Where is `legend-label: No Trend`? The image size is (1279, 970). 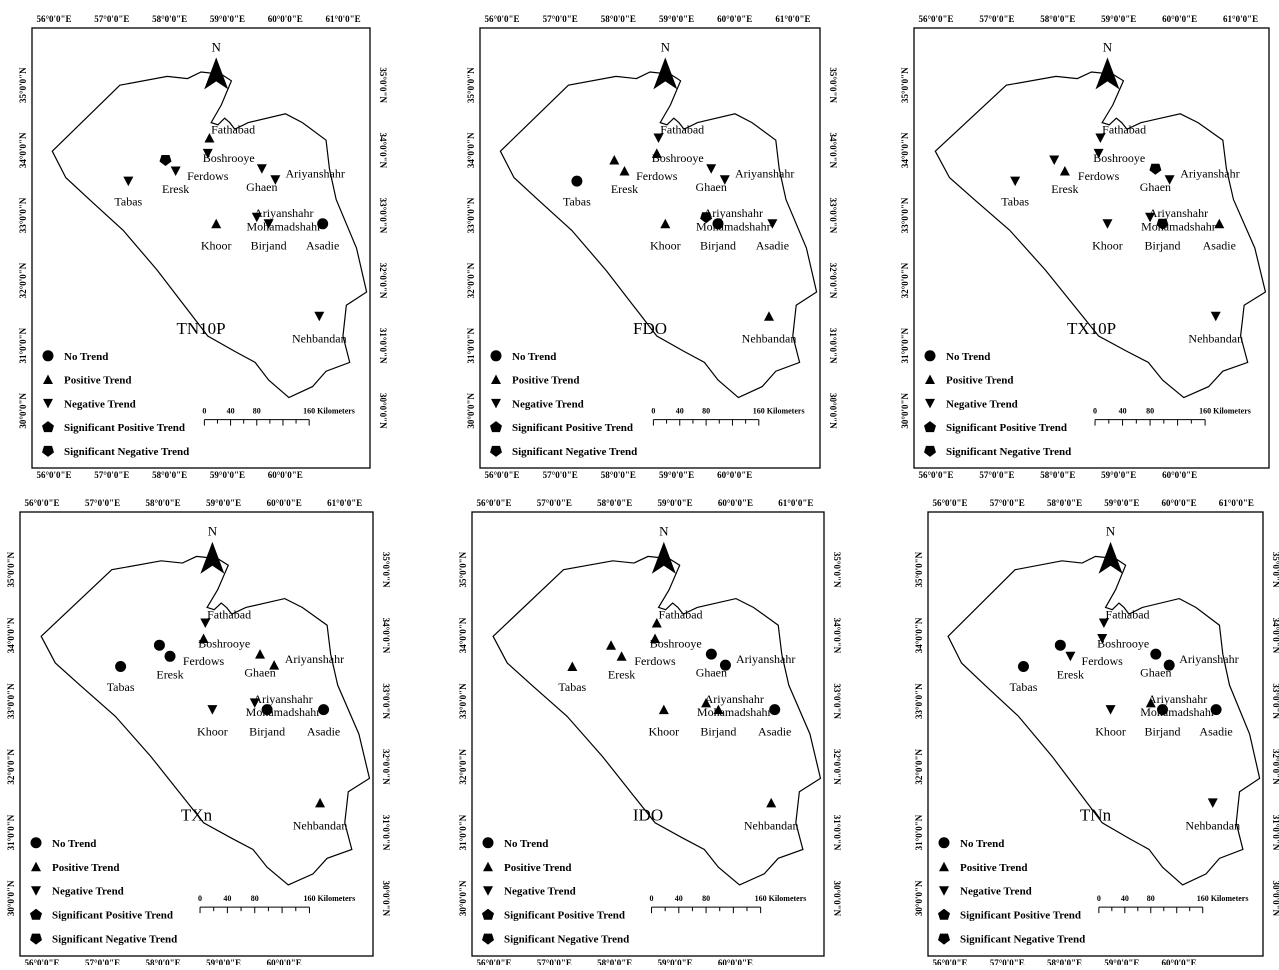 legend-label: No Trend is located at coordinates (74, 844).